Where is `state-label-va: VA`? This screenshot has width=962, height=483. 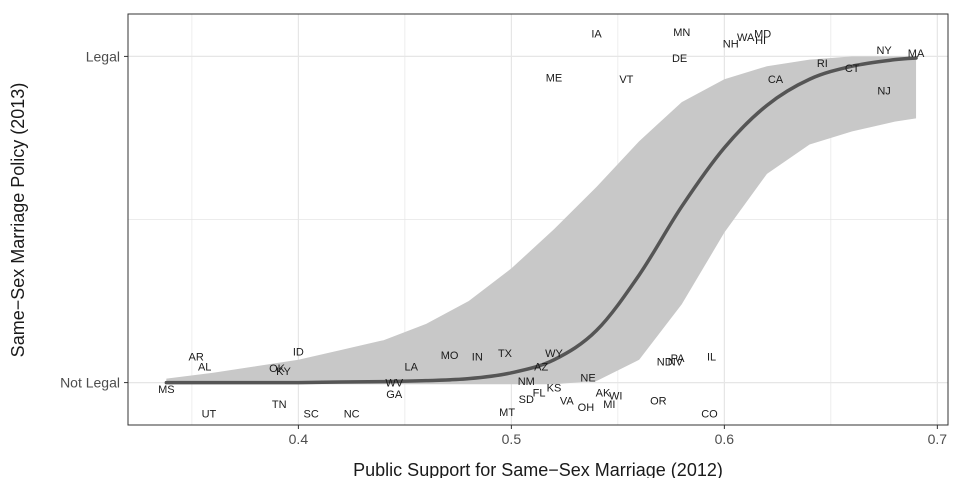
state-label-va: VA is located at coordinates (567, 402).